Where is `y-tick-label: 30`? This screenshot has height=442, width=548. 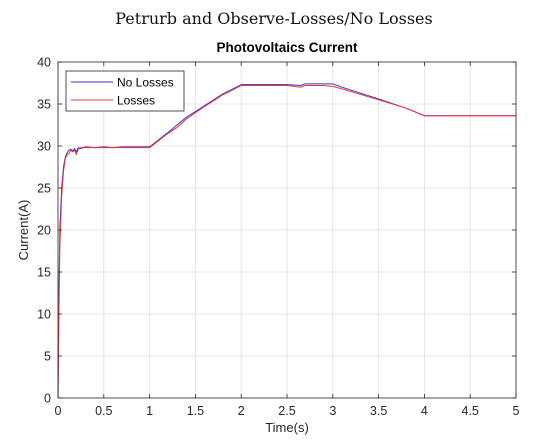 y-tick-label: 30 is located at coordinates (44, 147).